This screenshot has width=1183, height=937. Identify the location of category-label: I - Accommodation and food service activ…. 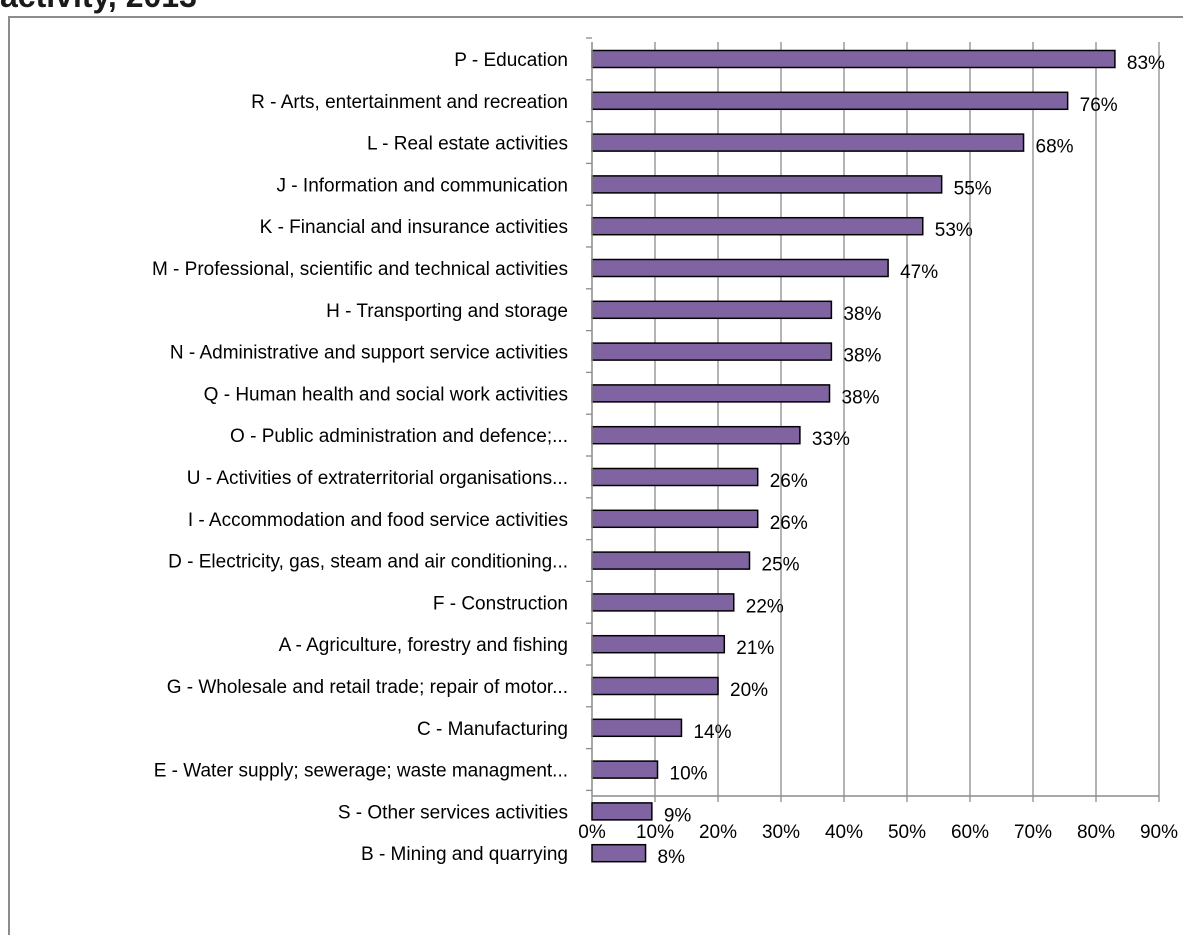
(378, 520).